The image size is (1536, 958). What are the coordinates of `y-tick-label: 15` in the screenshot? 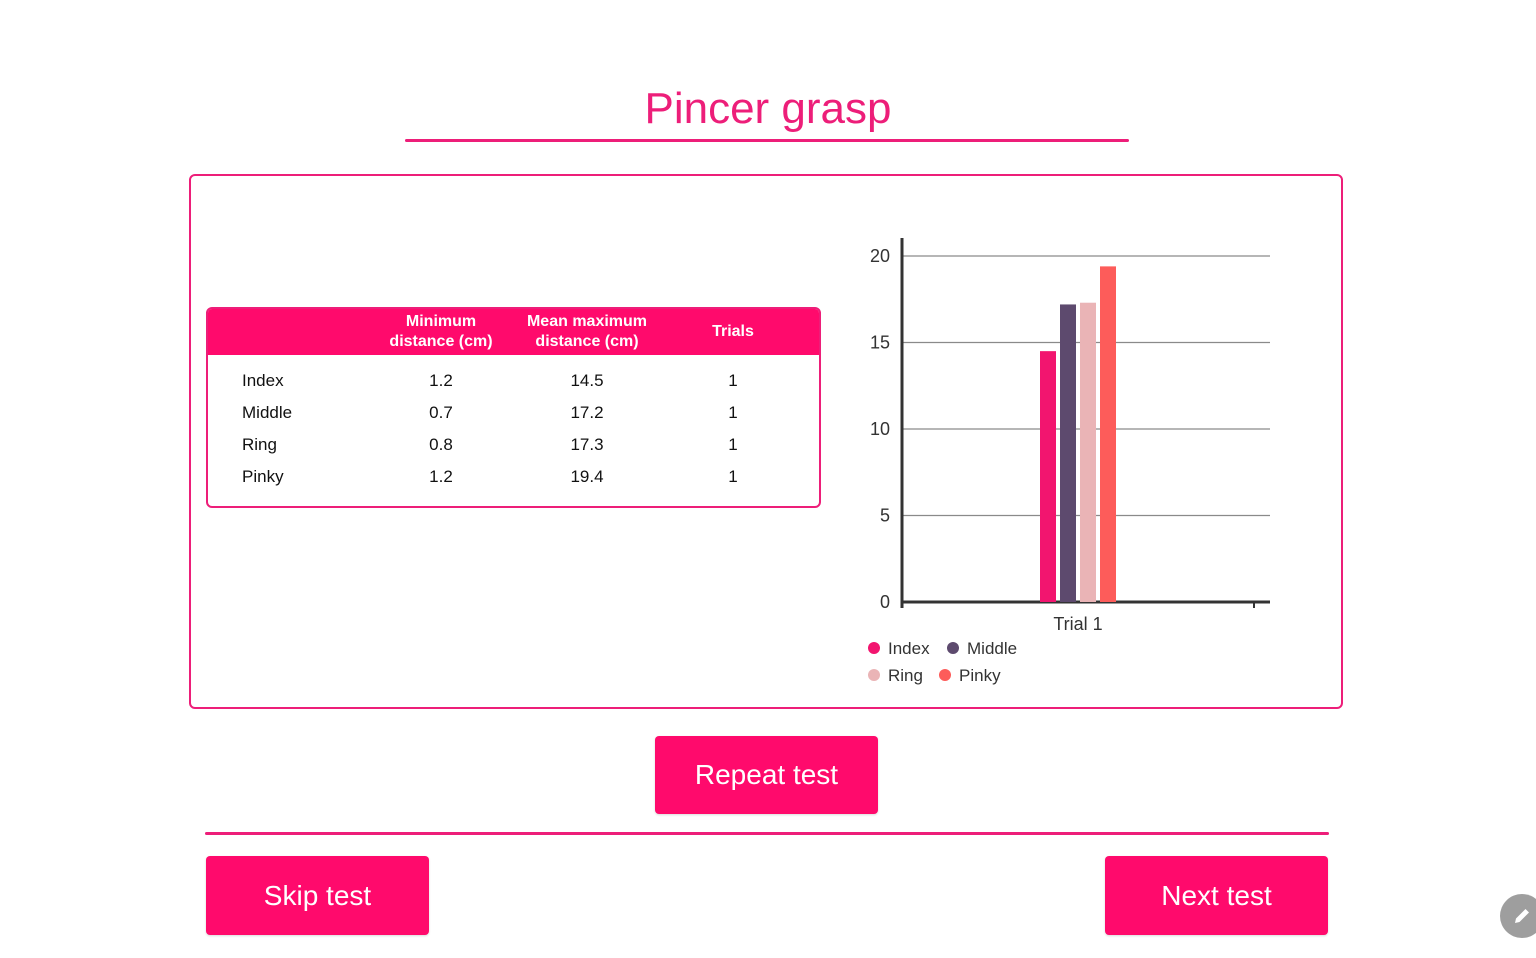 It's located at (880, 343).